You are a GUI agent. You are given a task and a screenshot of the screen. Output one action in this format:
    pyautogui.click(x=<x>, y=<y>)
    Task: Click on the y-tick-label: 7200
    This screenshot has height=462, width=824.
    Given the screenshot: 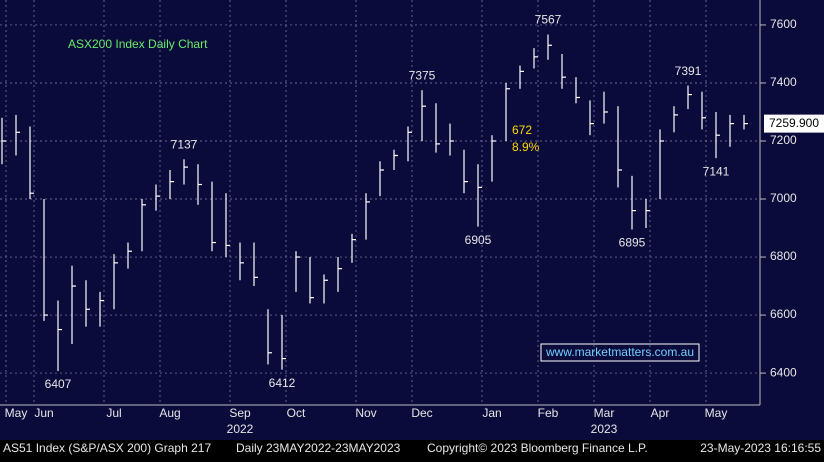 What is the action you would take?
    pyautogui.click(x=783, y=140)
    